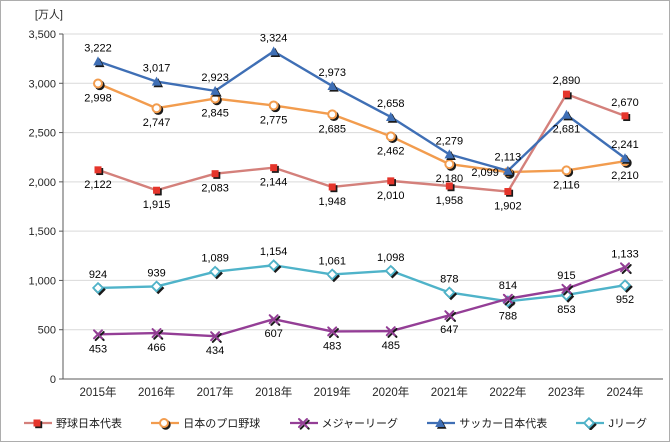 This screenshot has height=442, width=670. I want to click on legend-mlb-marker, so click(303, 424).